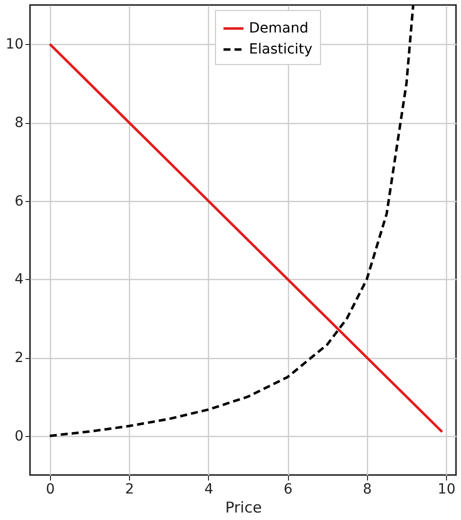 This screenshot has height=520, width=461. Describe the element at coordinates (15, 44) in the screenshot. I see `y-tick-label: 10` at that location.